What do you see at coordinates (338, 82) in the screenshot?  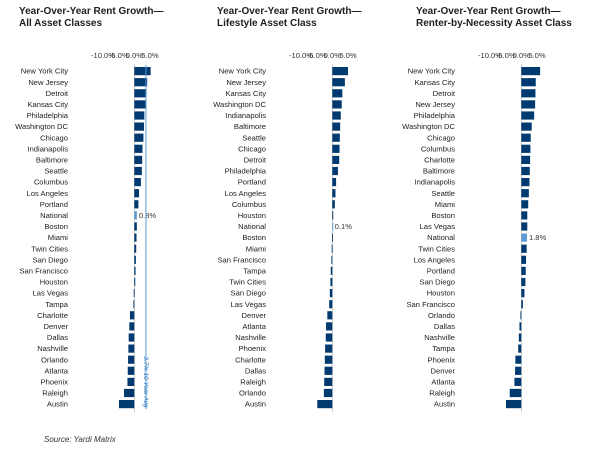 I see `panel2-bar-new-jersey` at bounding box center [338, 82].